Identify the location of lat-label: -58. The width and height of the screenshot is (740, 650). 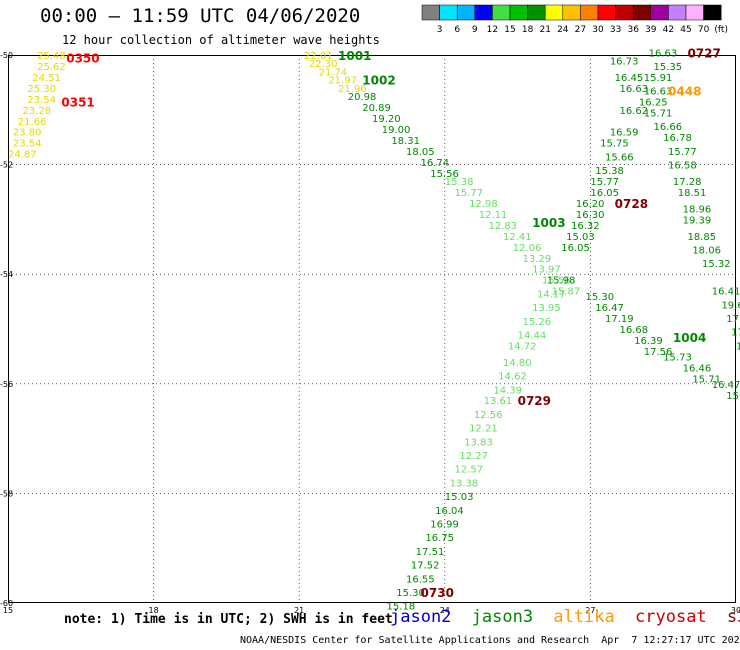
(6, 493).